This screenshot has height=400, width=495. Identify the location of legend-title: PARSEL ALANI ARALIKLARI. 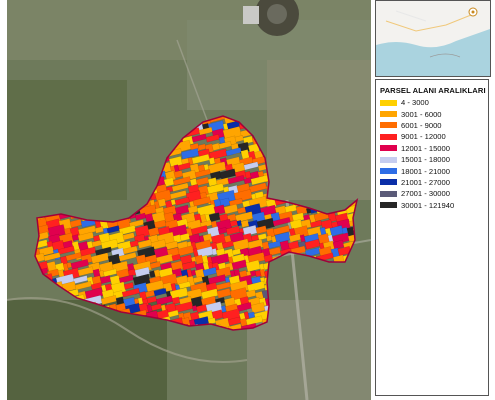
(433, 90).